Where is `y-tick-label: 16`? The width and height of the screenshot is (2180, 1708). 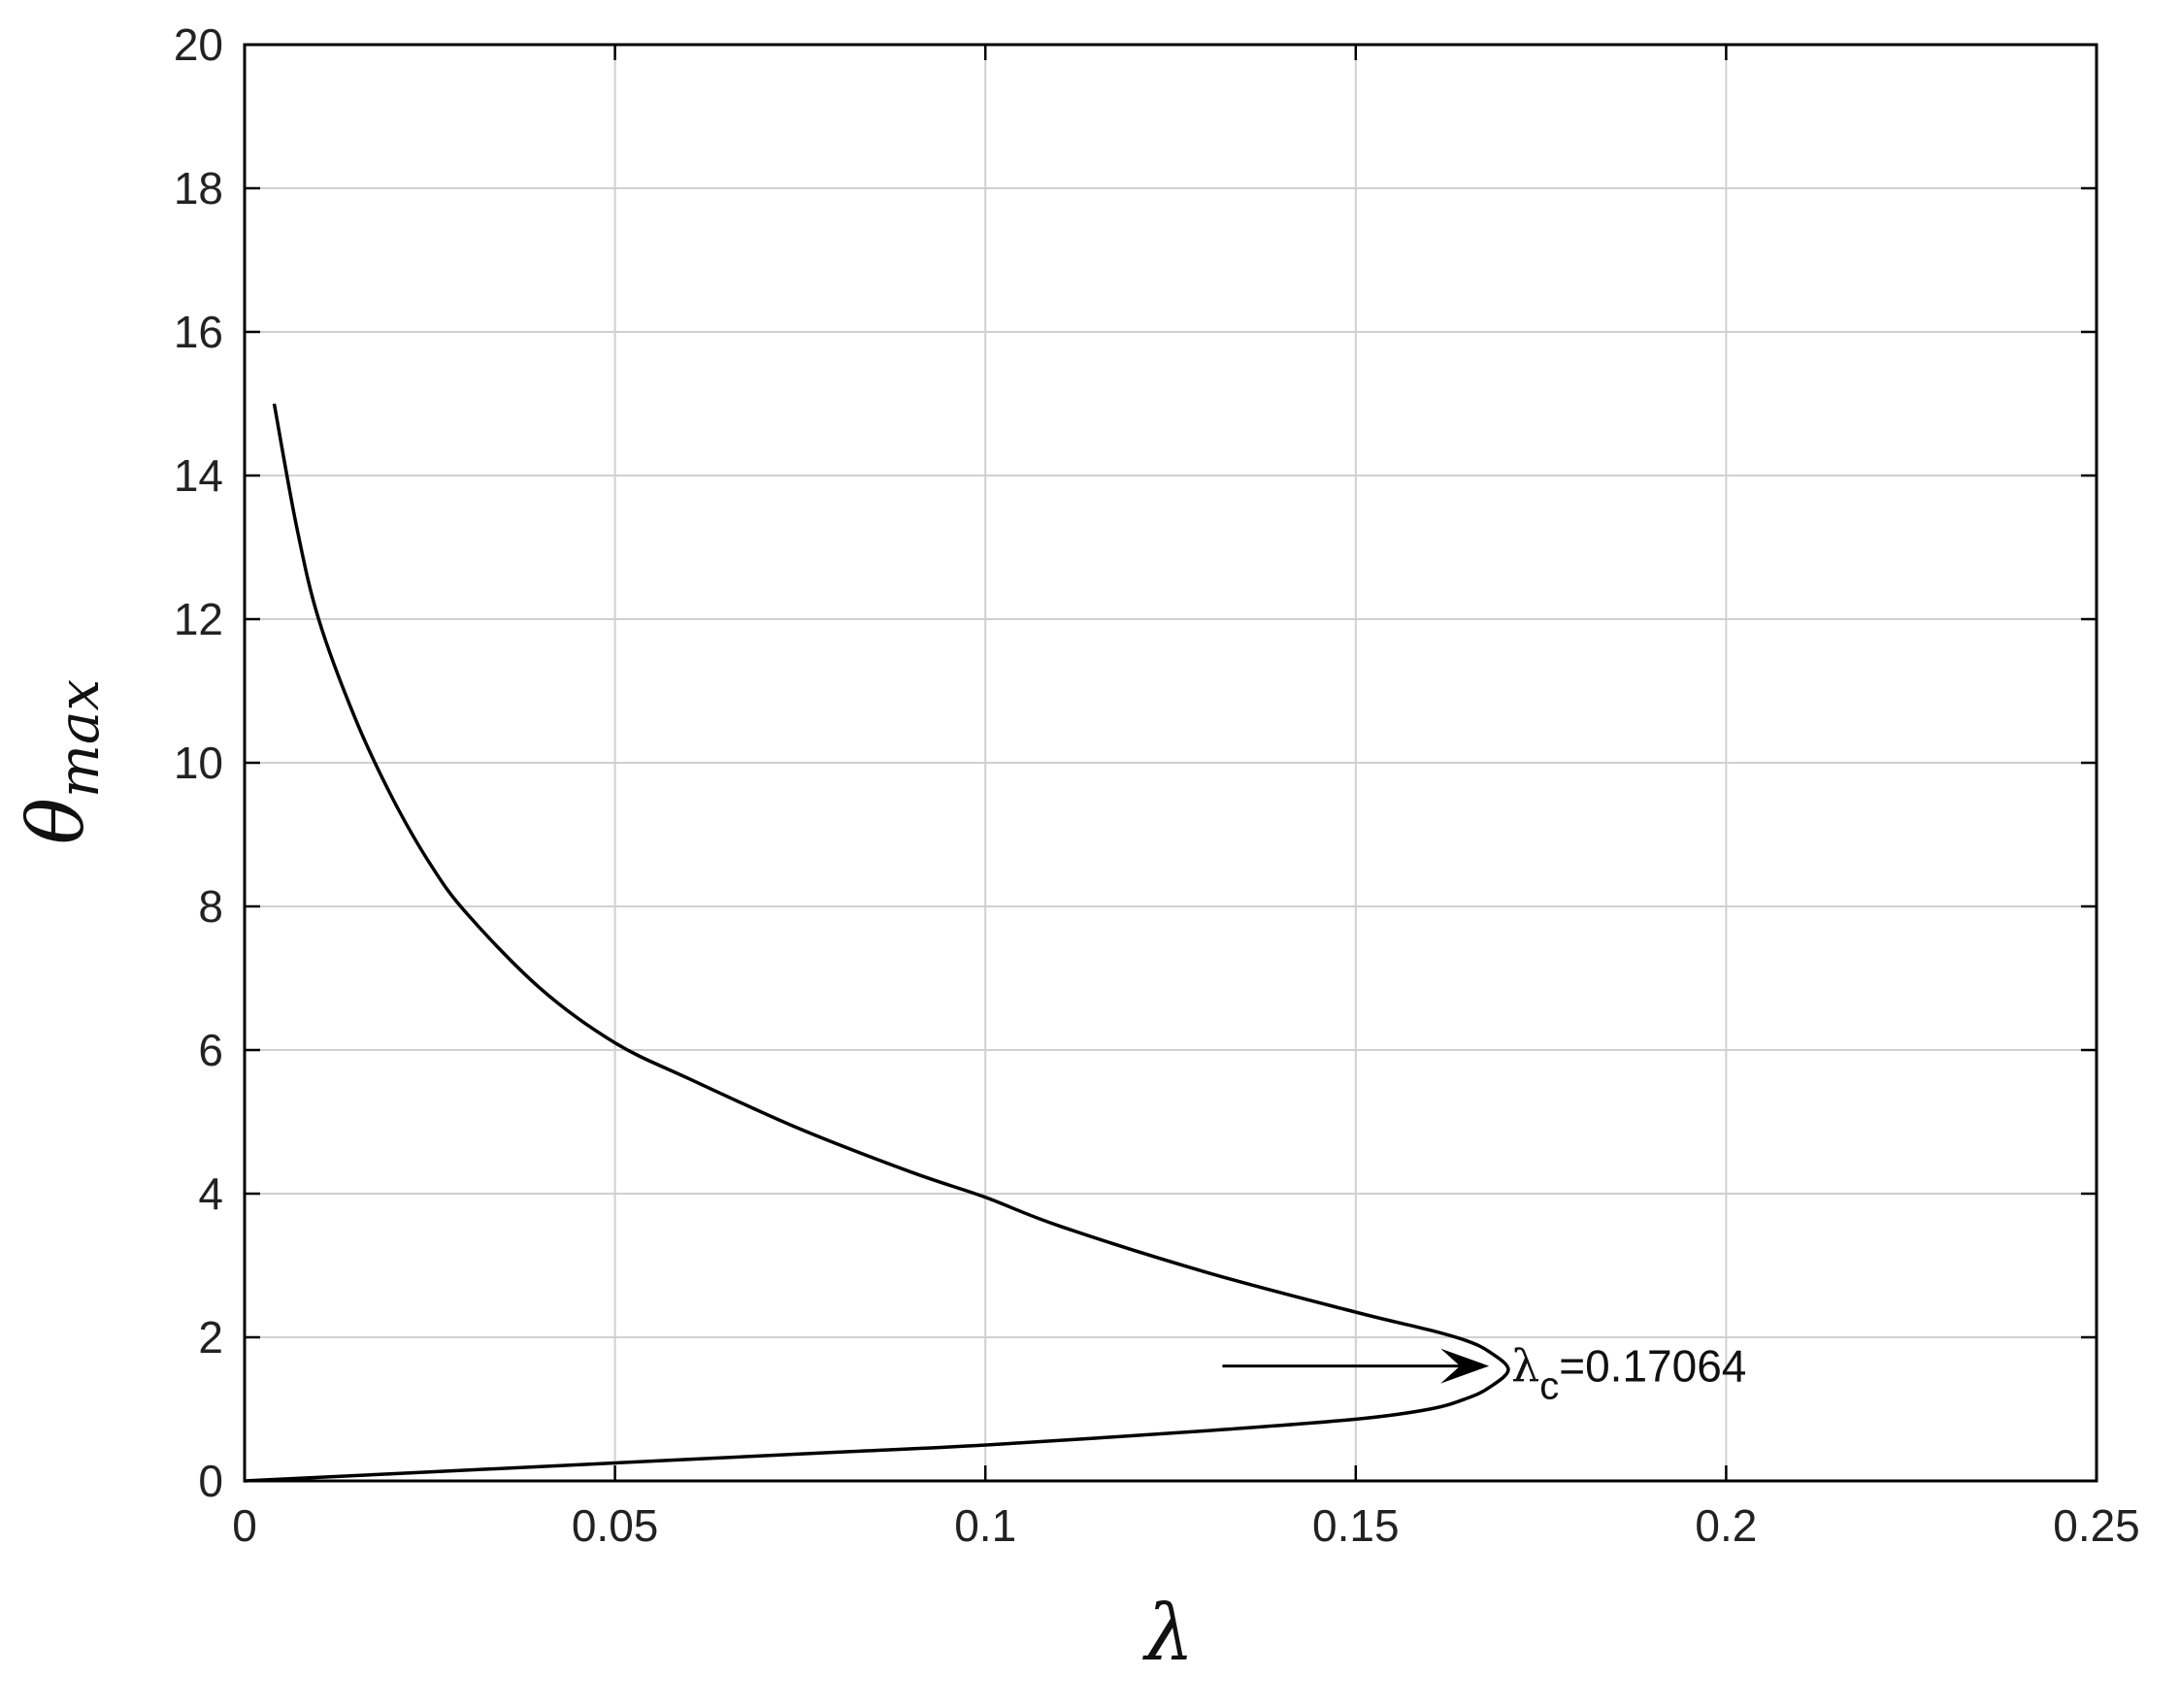 y-tick-label: 16 is located at coordinates (198, 332).